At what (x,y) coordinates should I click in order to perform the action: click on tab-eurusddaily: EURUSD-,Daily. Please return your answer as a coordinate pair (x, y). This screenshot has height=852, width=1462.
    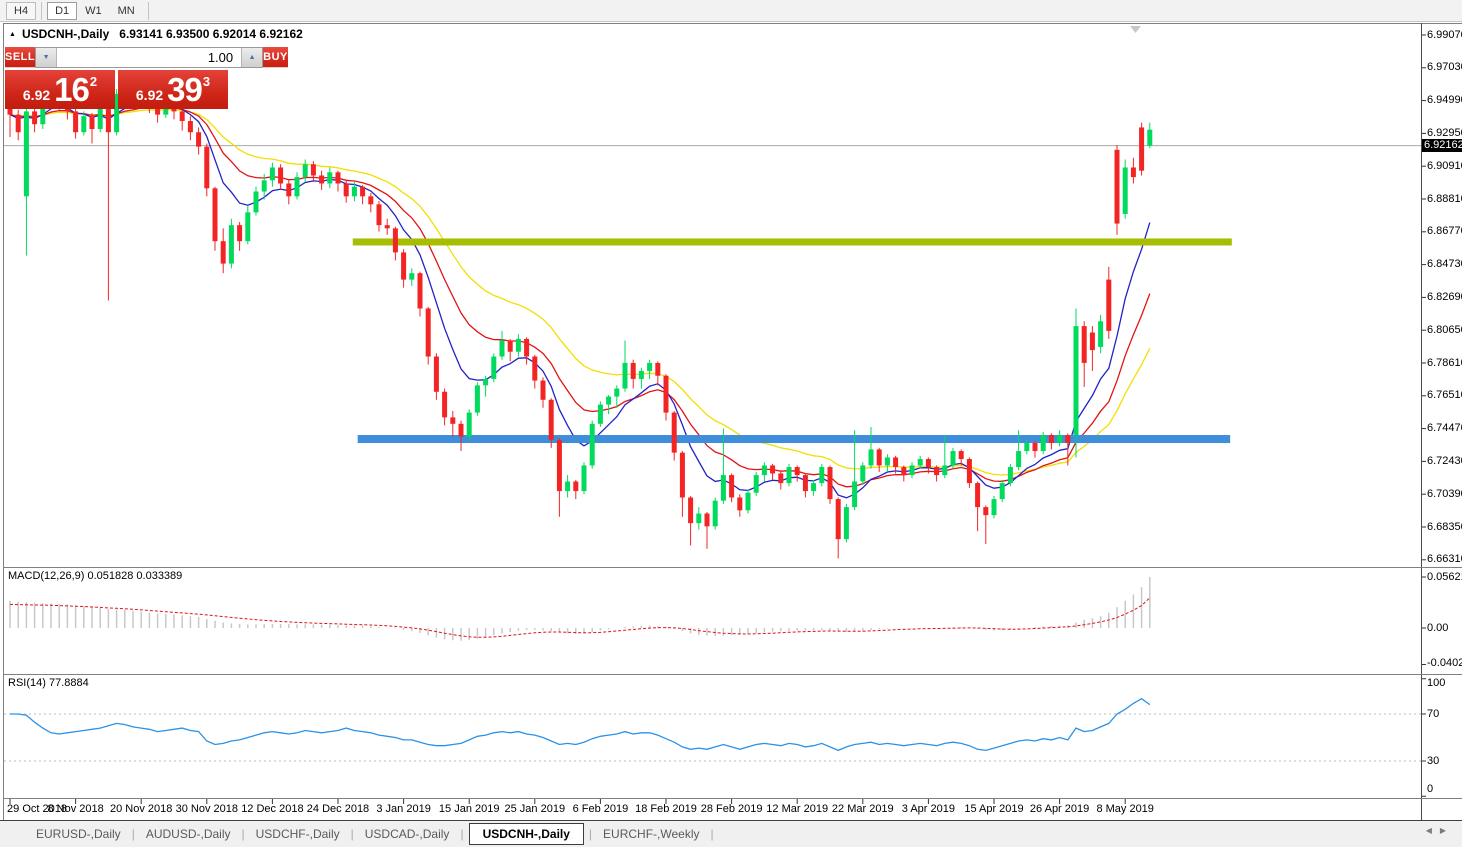
    Looking at the image, I should click on (78, 834).